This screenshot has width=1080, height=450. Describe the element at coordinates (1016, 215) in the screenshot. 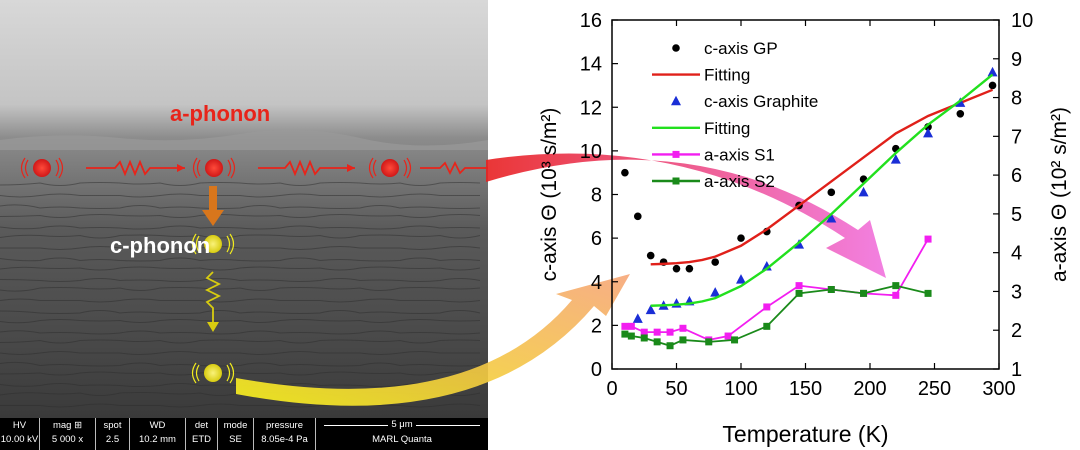

I see `y-right-tick-label: 5` at that location.